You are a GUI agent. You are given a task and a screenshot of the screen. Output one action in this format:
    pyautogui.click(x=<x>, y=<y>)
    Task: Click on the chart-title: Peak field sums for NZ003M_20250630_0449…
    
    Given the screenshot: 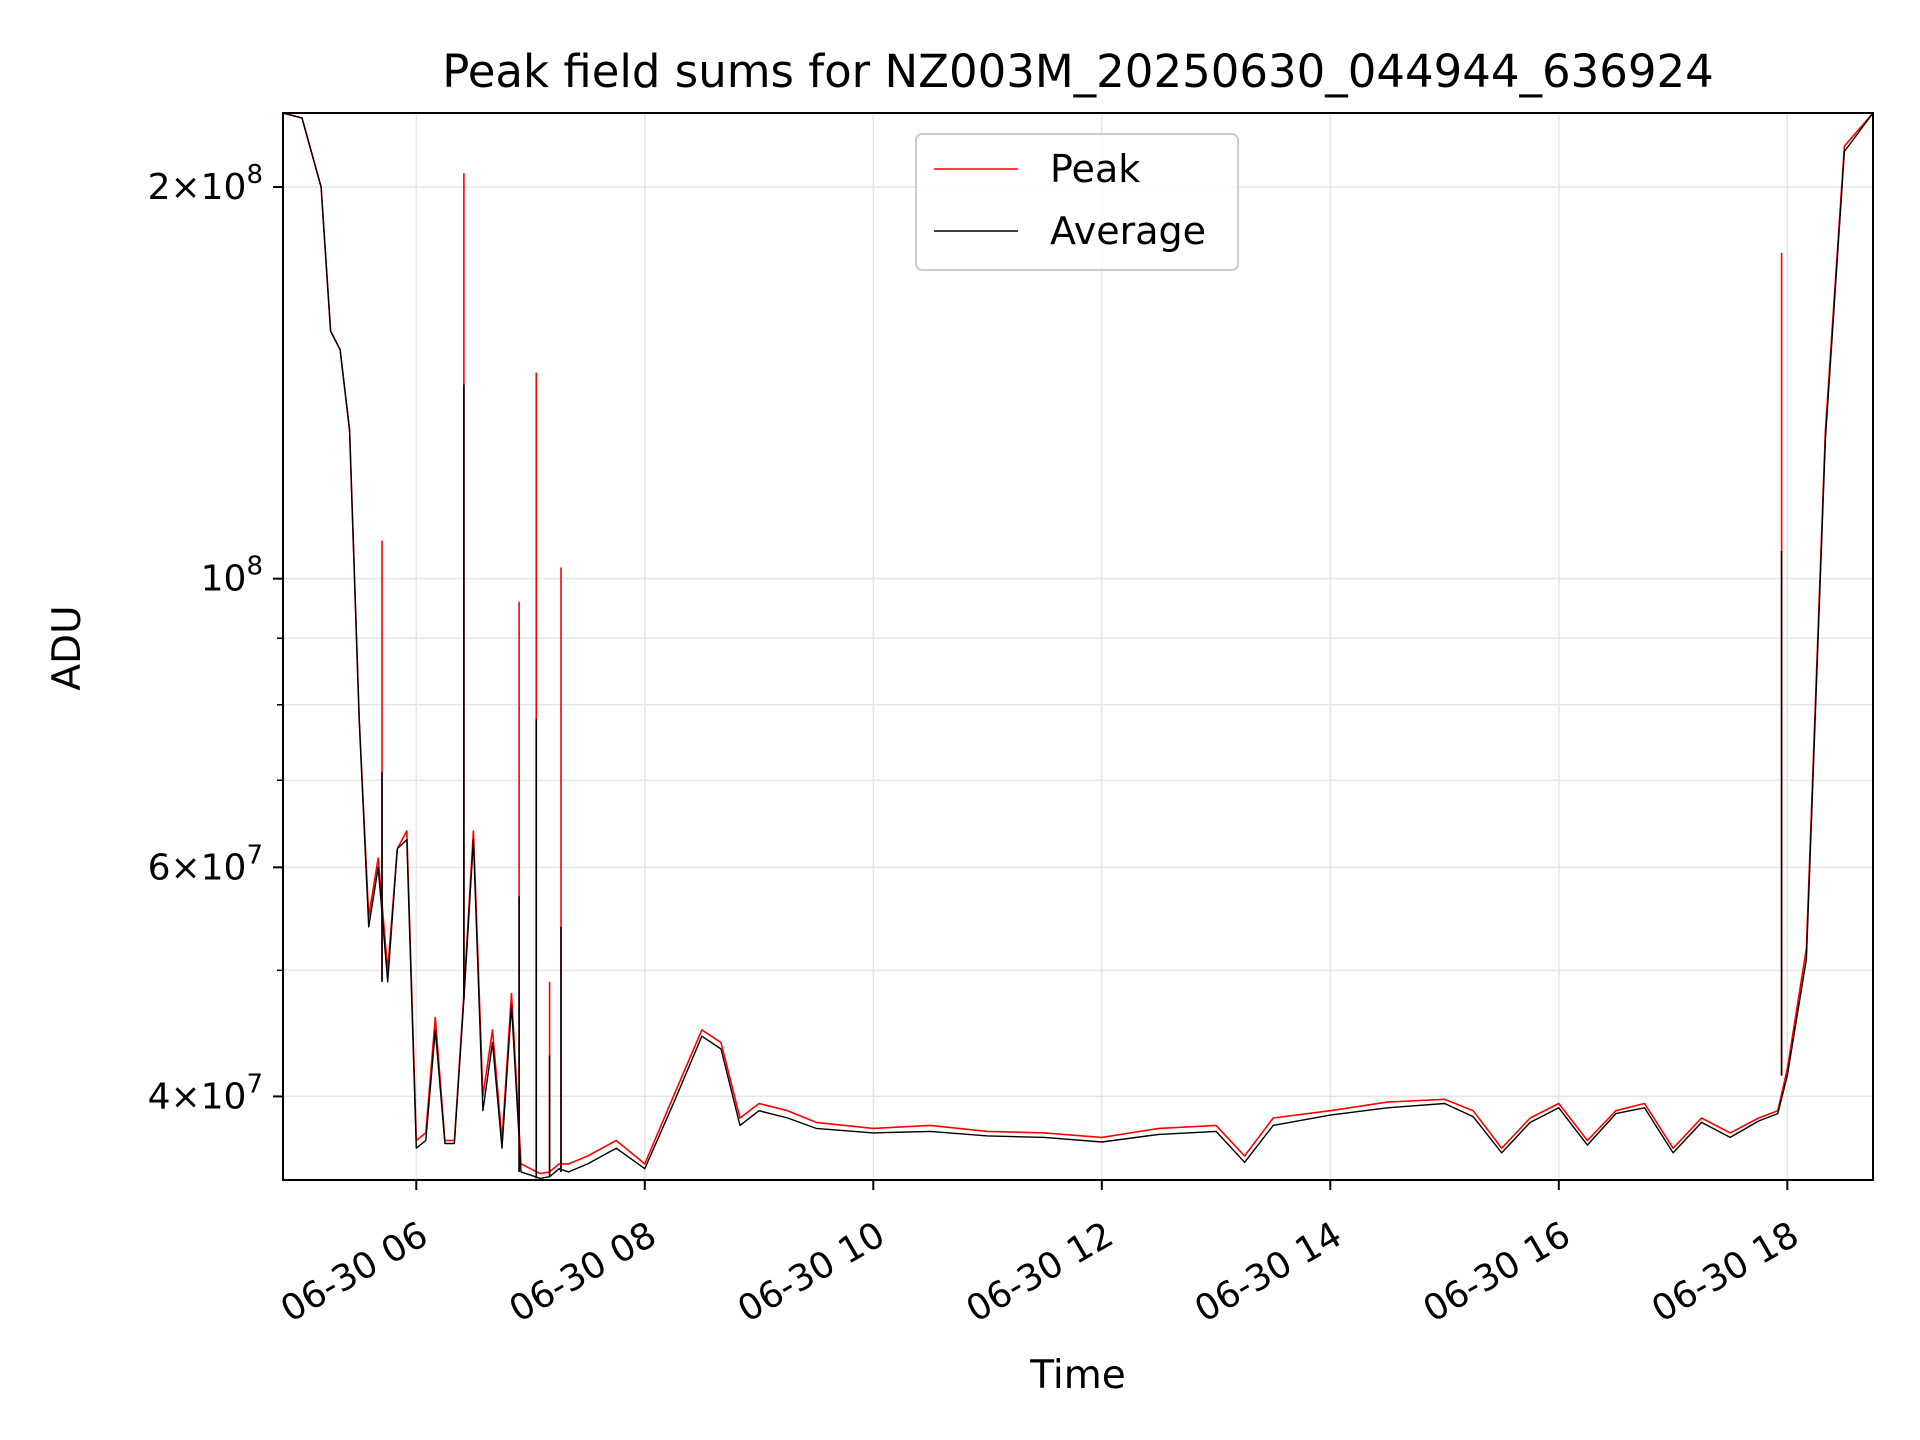 What is the action you would take?
    pyautogui.click(x=1078, y=71)
    